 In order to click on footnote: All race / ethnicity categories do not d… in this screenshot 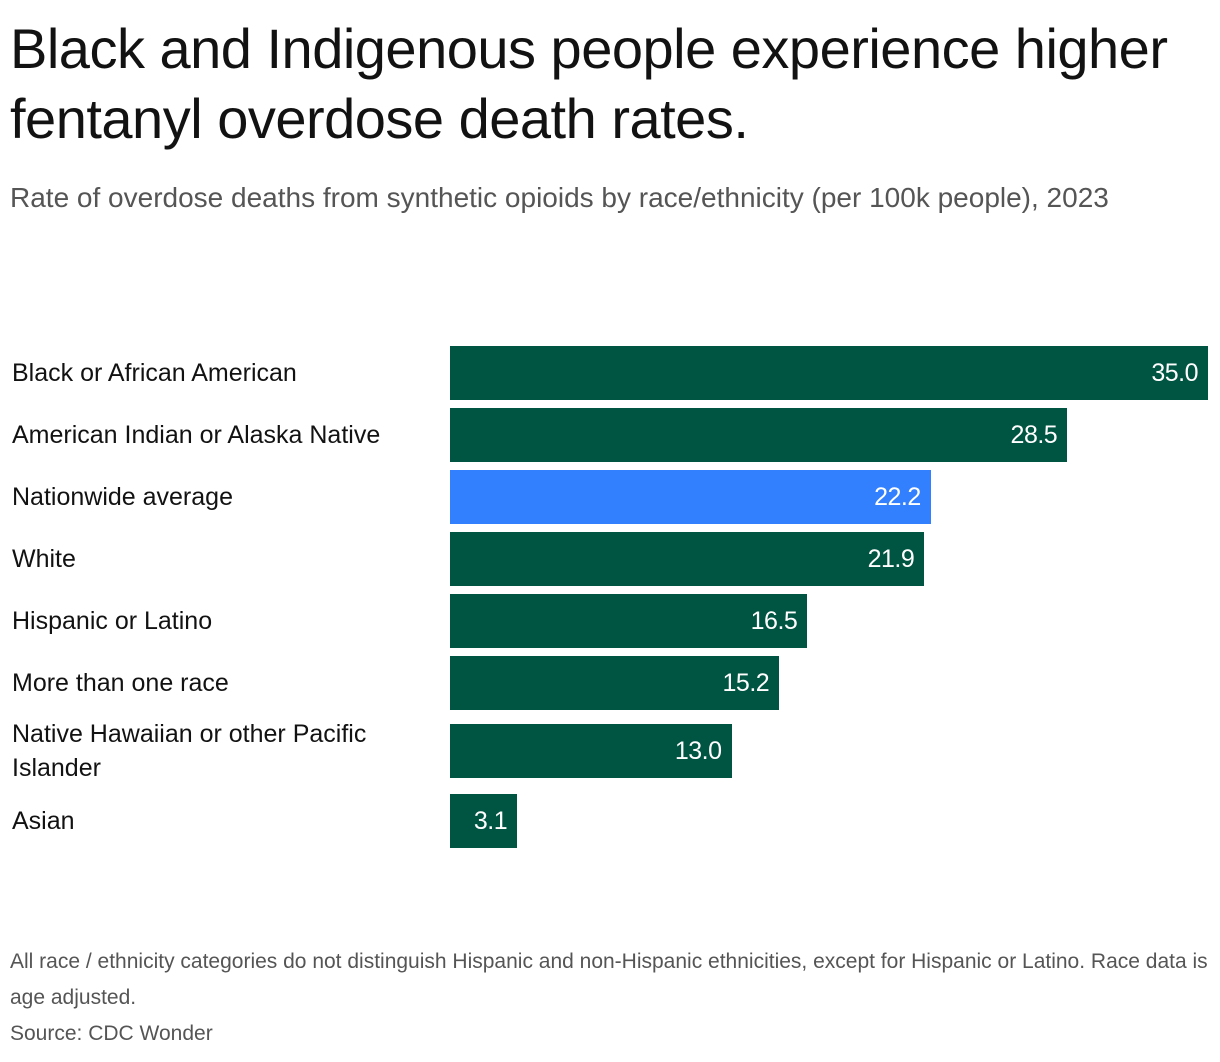, I will do `click(609, 979)`.